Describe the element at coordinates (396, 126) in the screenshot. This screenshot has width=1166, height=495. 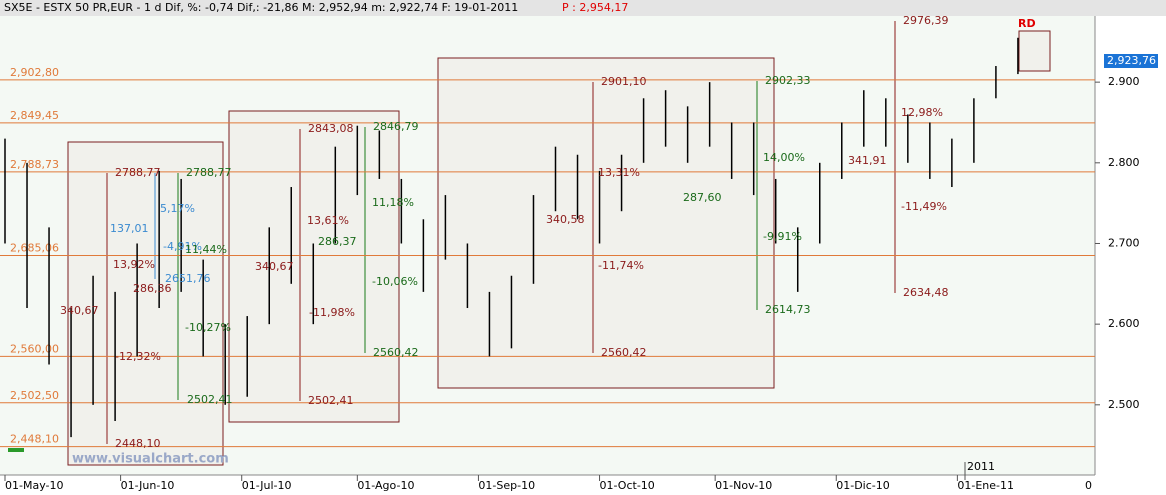
I see `annotation: 2846,79` at that location.